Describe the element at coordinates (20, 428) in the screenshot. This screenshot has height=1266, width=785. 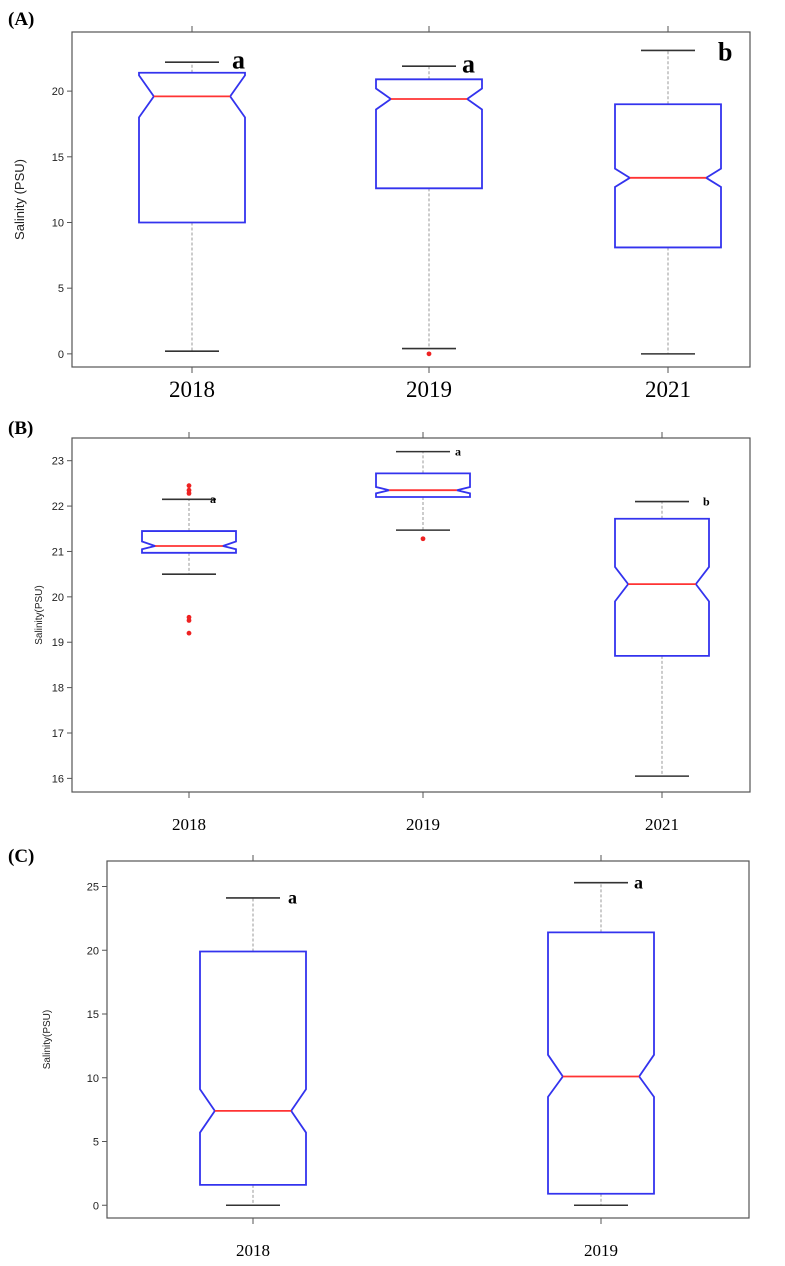
I see `panel-label: (B)` at that location.